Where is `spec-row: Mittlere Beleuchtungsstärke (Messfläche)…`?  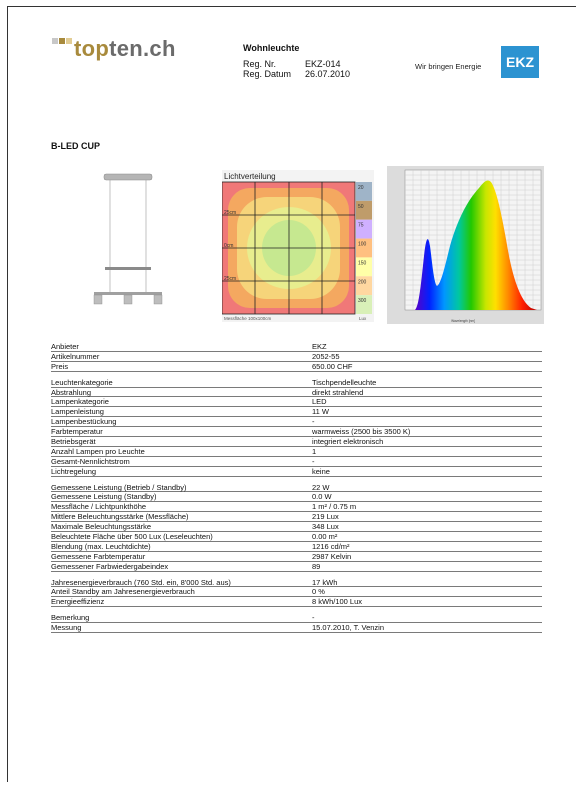
spec-row: Mittlere Beleuchtungsstärke (Messfläche)… is located at coordinates (296, 517).